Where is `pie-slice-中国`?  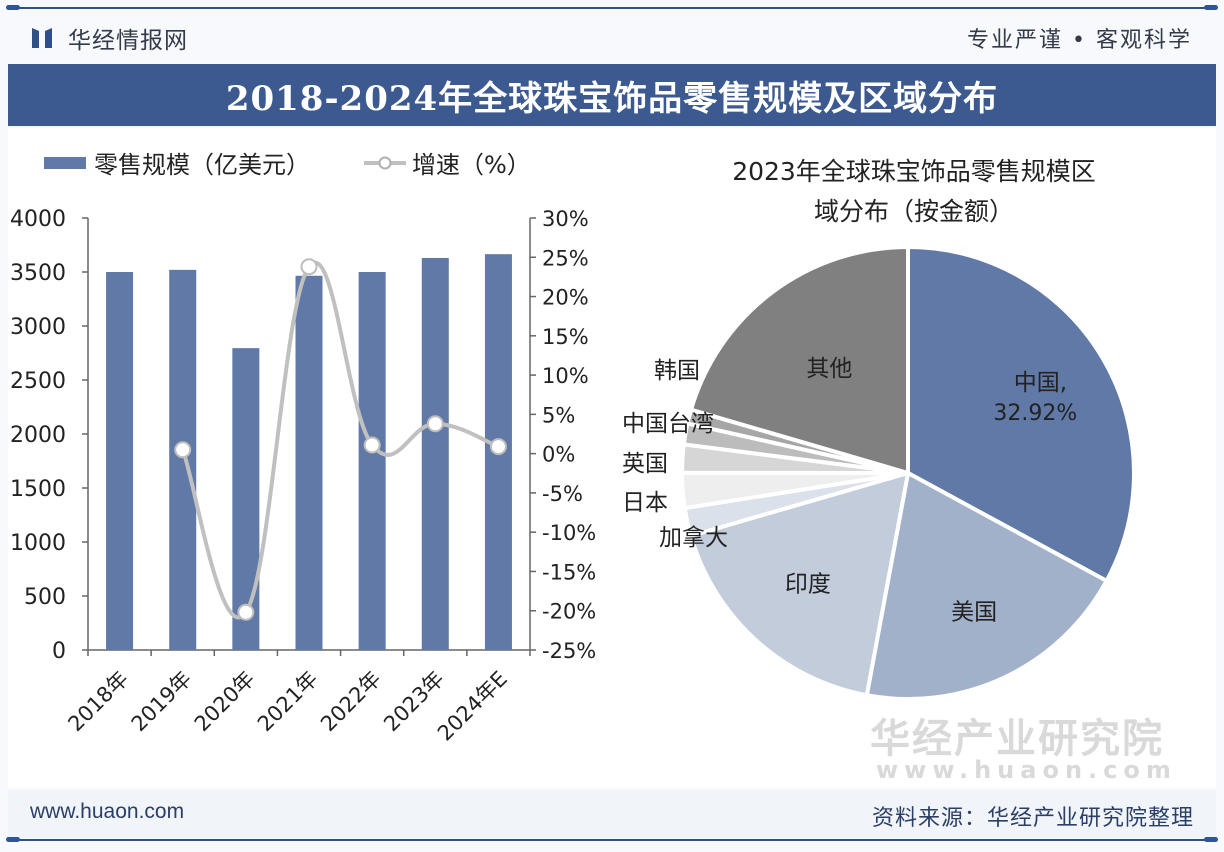
pie-slice-中国 is located at coordinates (1021, 414).